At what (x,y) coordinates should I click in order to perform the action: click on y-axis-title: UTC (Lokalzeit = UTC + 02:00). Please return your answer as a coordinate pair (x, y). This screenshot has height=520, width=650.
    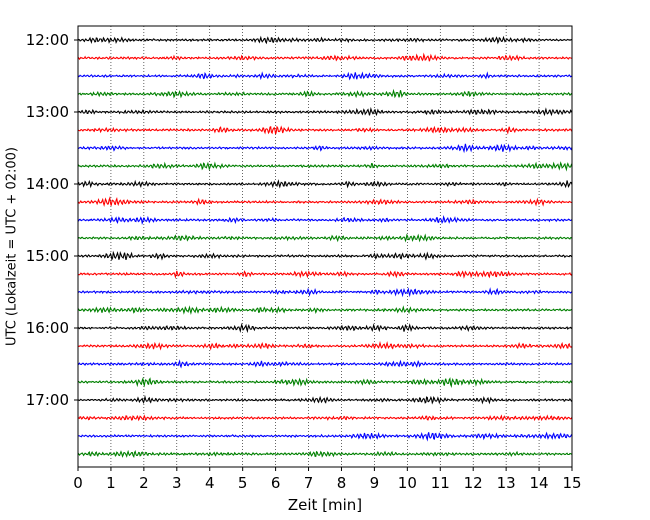
    Looking at the image, I should click on (12, 246).